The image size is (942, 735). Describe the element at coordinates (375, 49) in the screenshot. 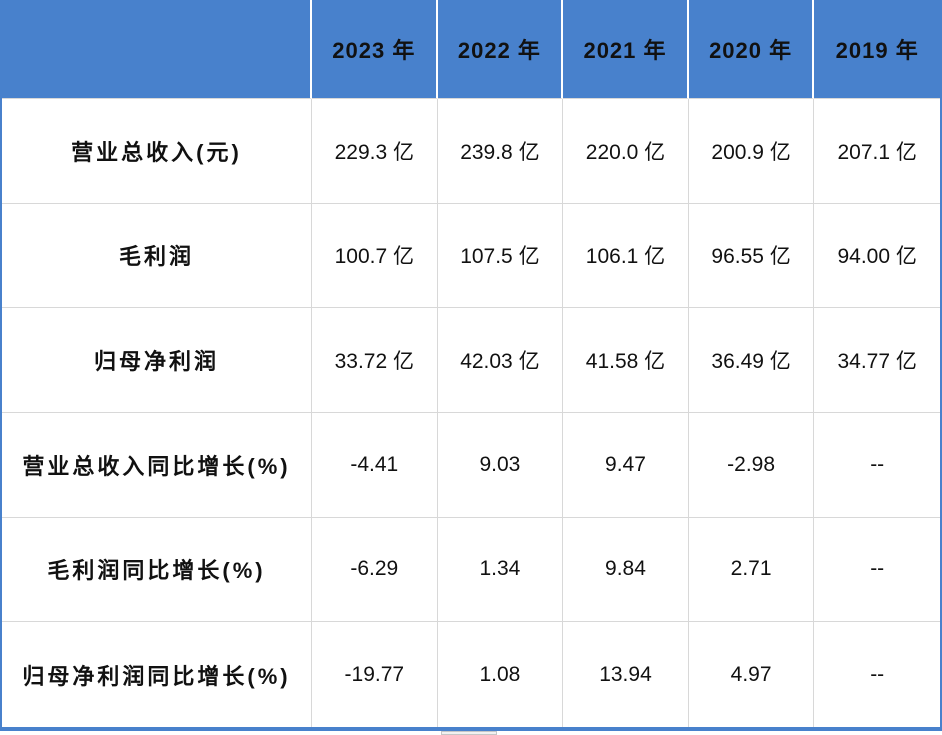

I see `header-year-2023: 2023 年` at that location.